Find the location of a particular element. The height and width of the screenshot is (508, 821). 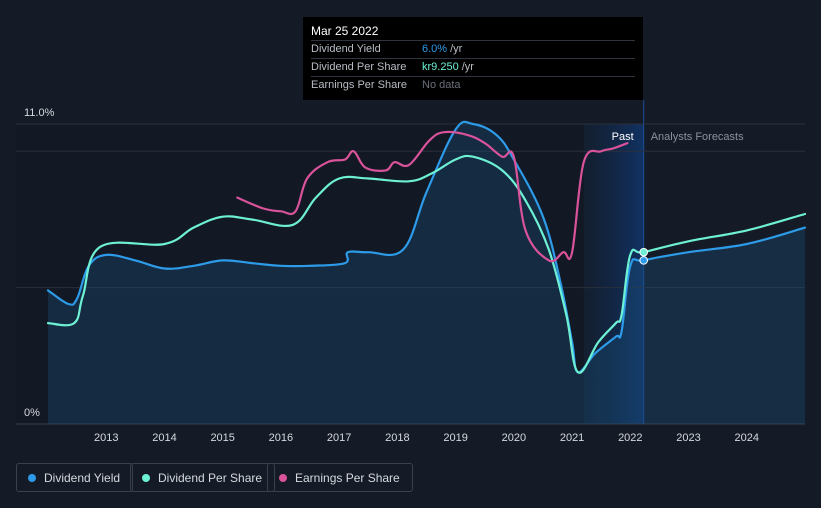

tooltip-row-dividend-yield: Dividend Yield 6.0% /yr is located at coordinates (473, 50).